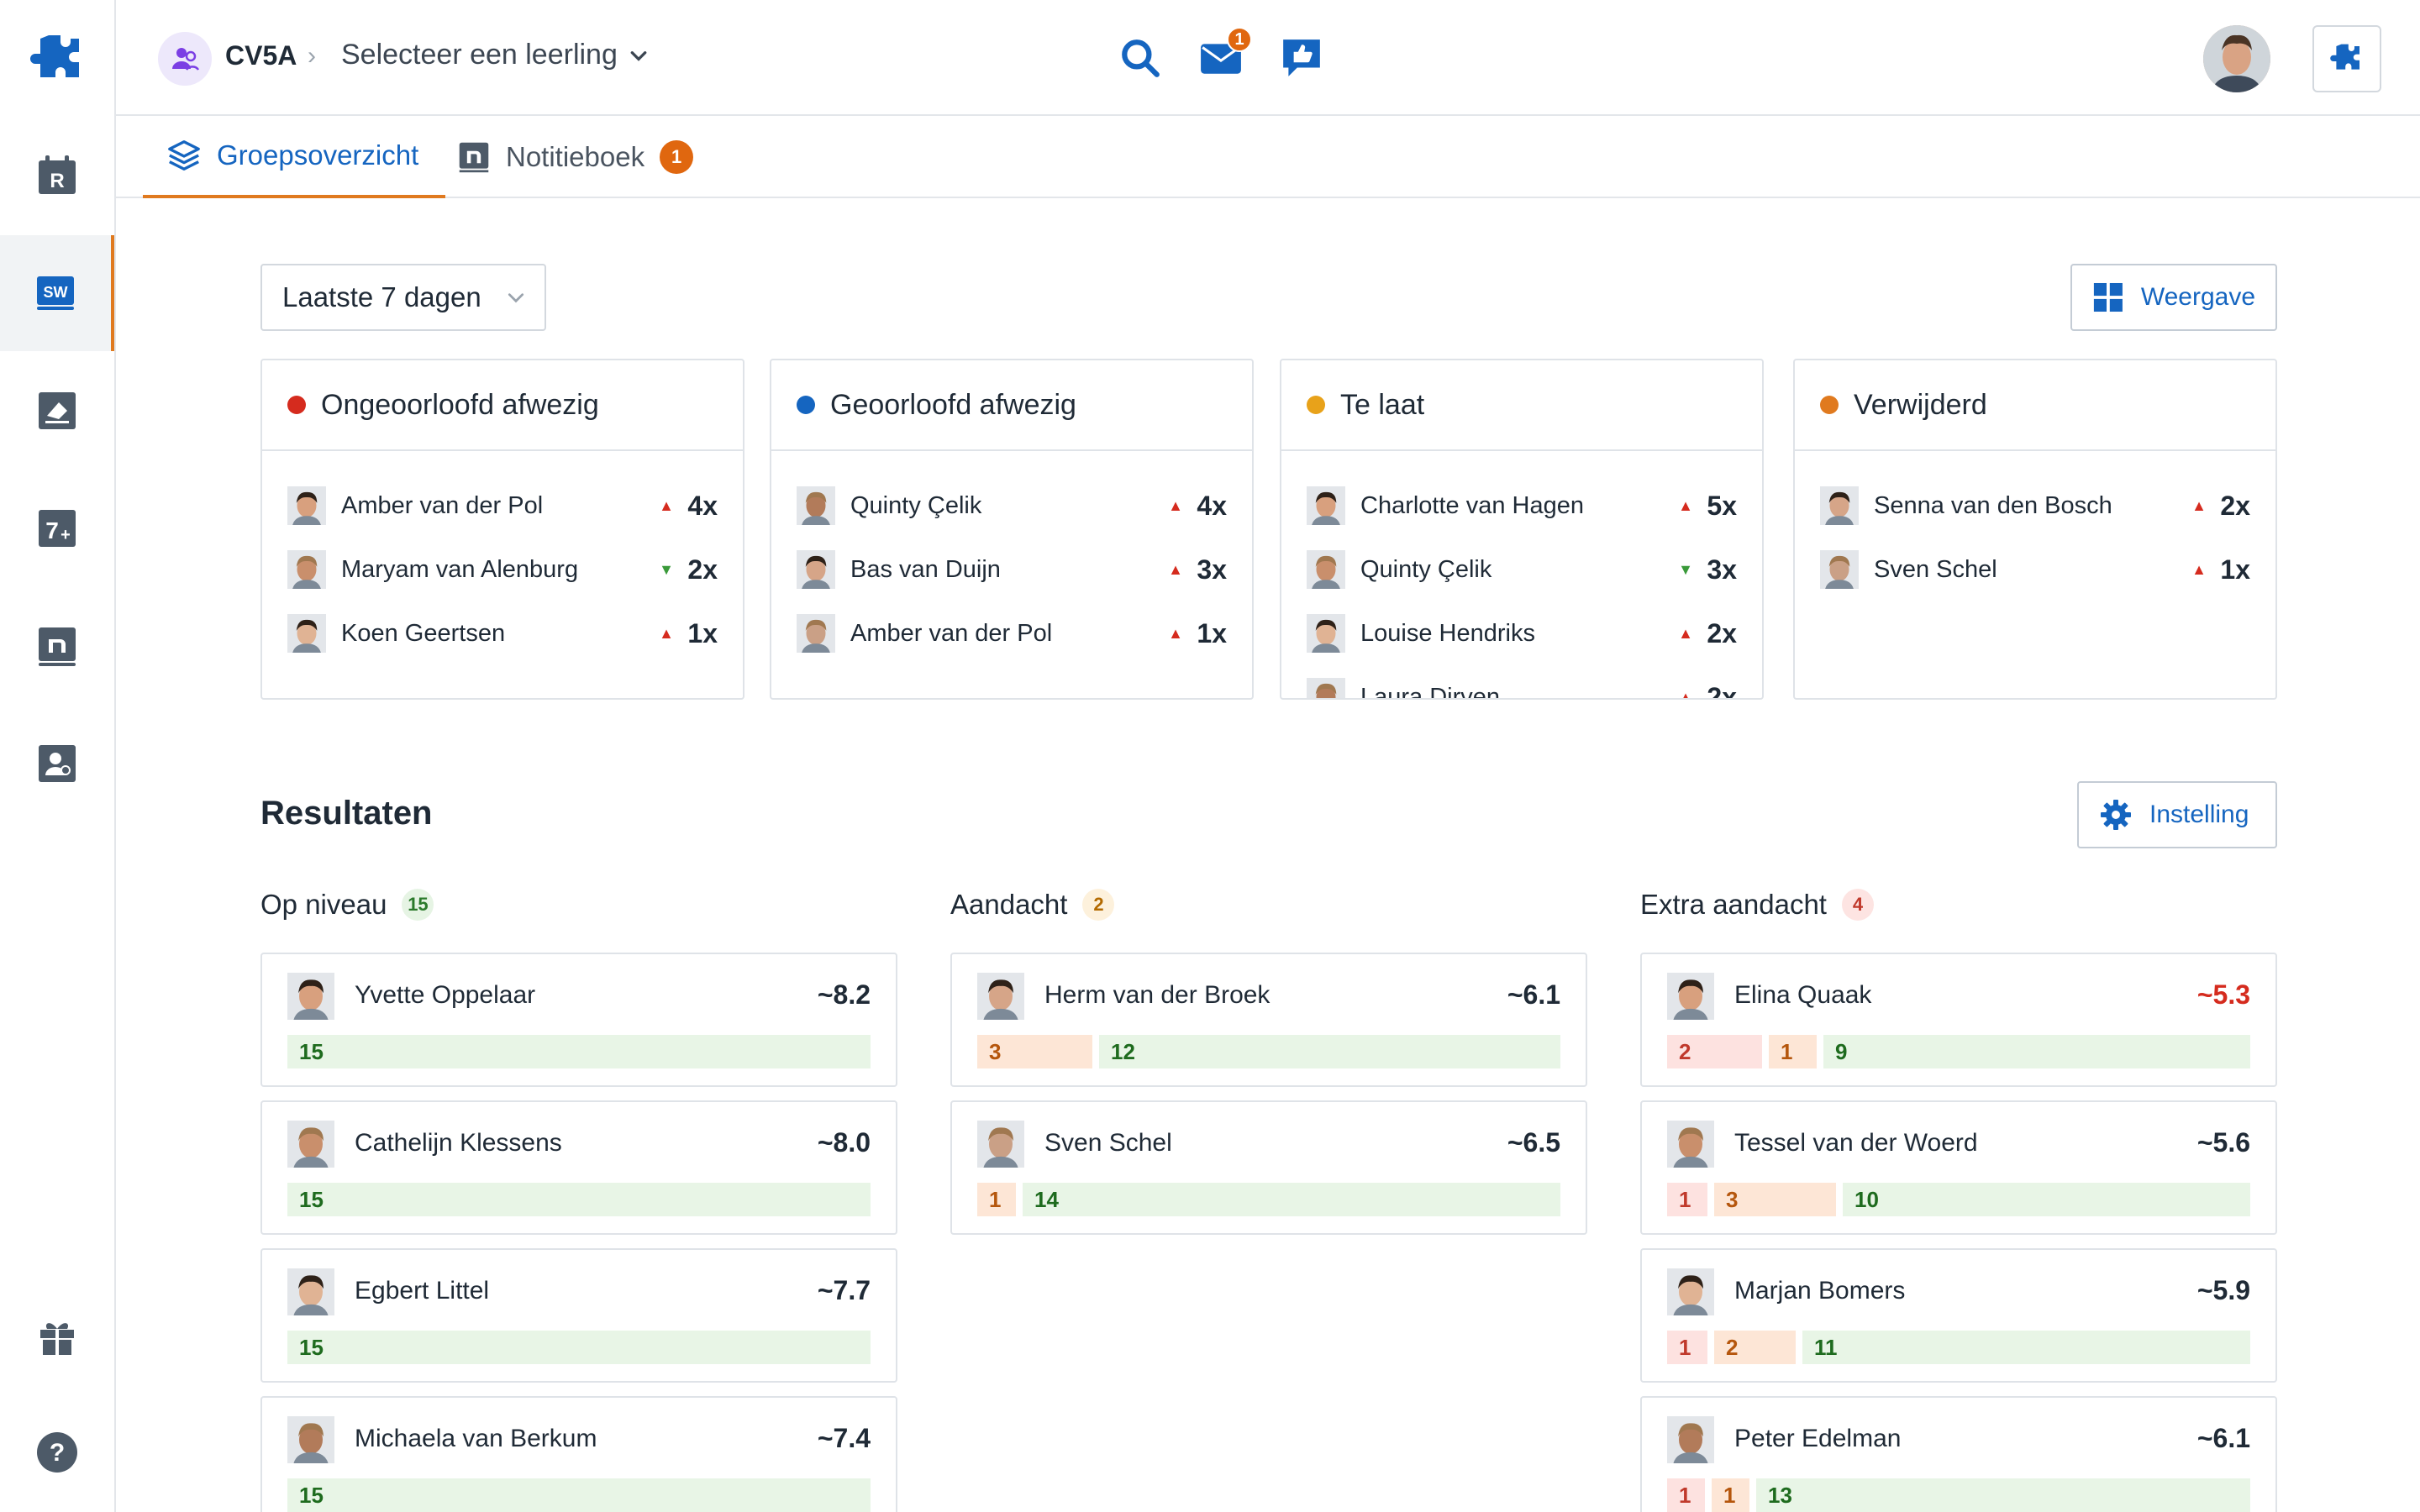 The width and height of the screenshot is (2420, 1512). I want to click on puzzle-icon, so click(2345, 57).